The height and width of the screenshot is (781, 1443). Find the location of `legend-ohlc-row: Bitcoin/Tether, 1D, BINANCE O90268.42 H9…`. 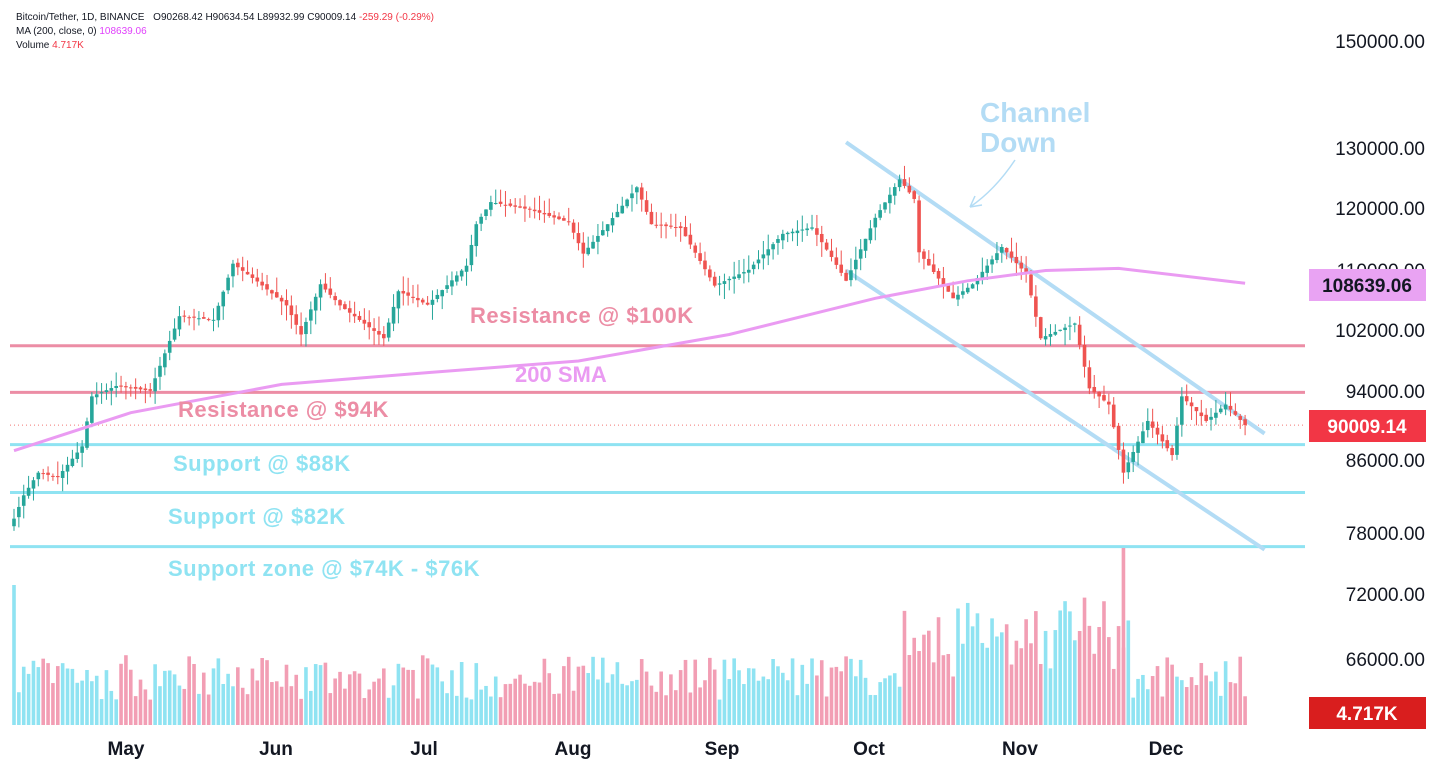

legend-ohlc-row: Bitcoin/Tether, 1D, BINANCE O90268.42 H9… is located at coordinates (225, 18).